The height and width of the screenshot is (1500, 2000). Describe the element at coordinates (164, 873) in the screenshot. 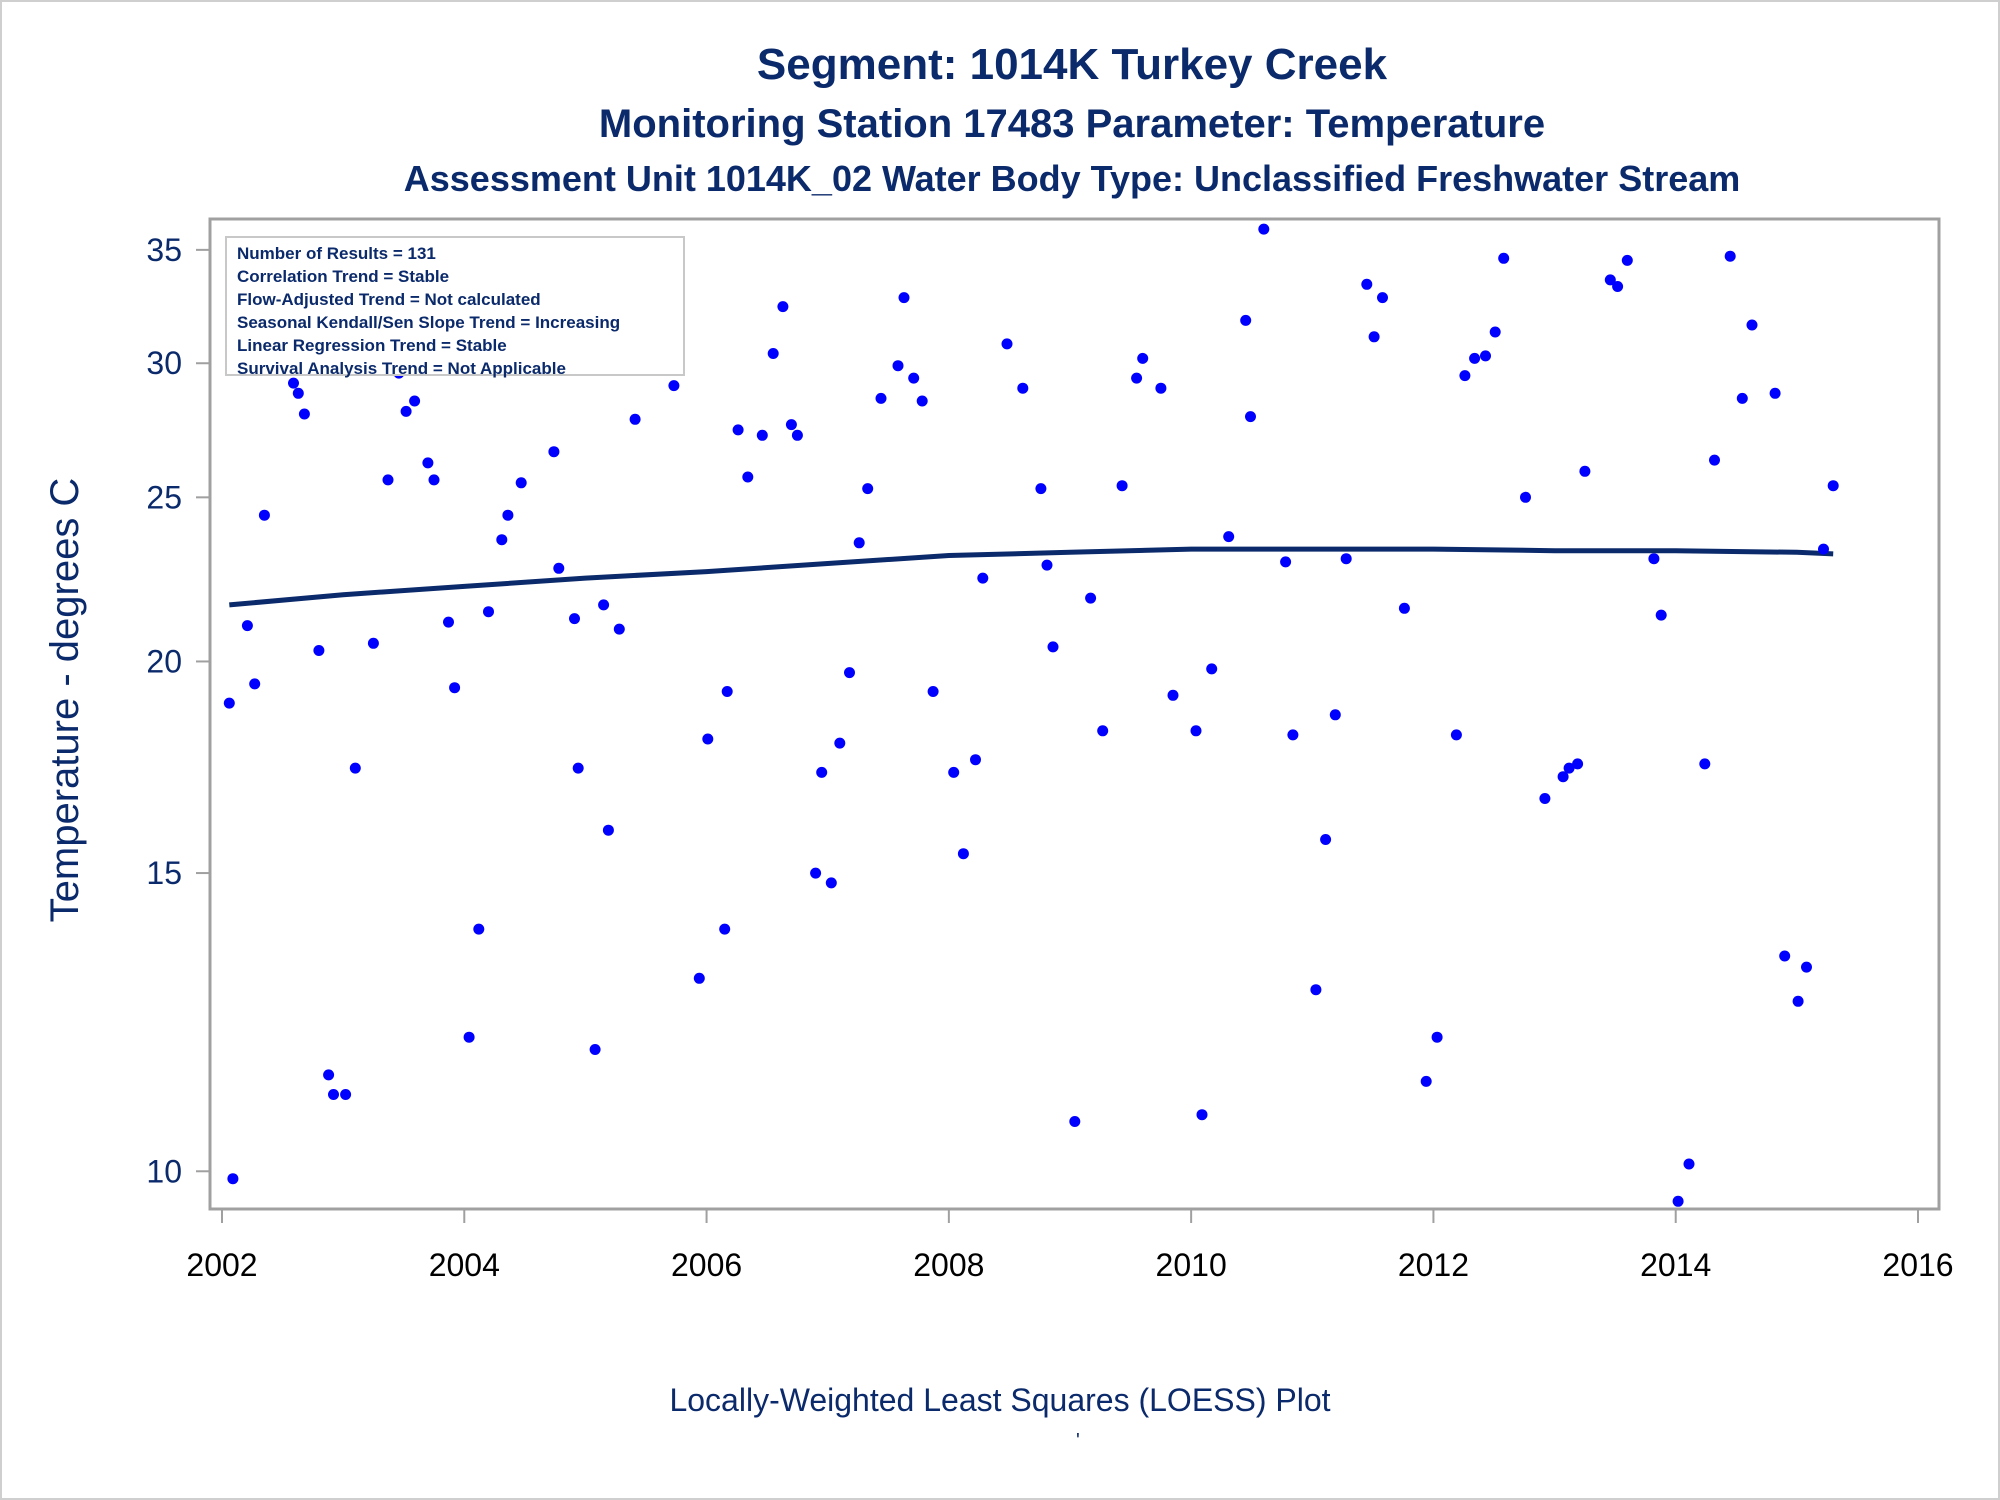

I see `y-tick-label: 15` at that location.